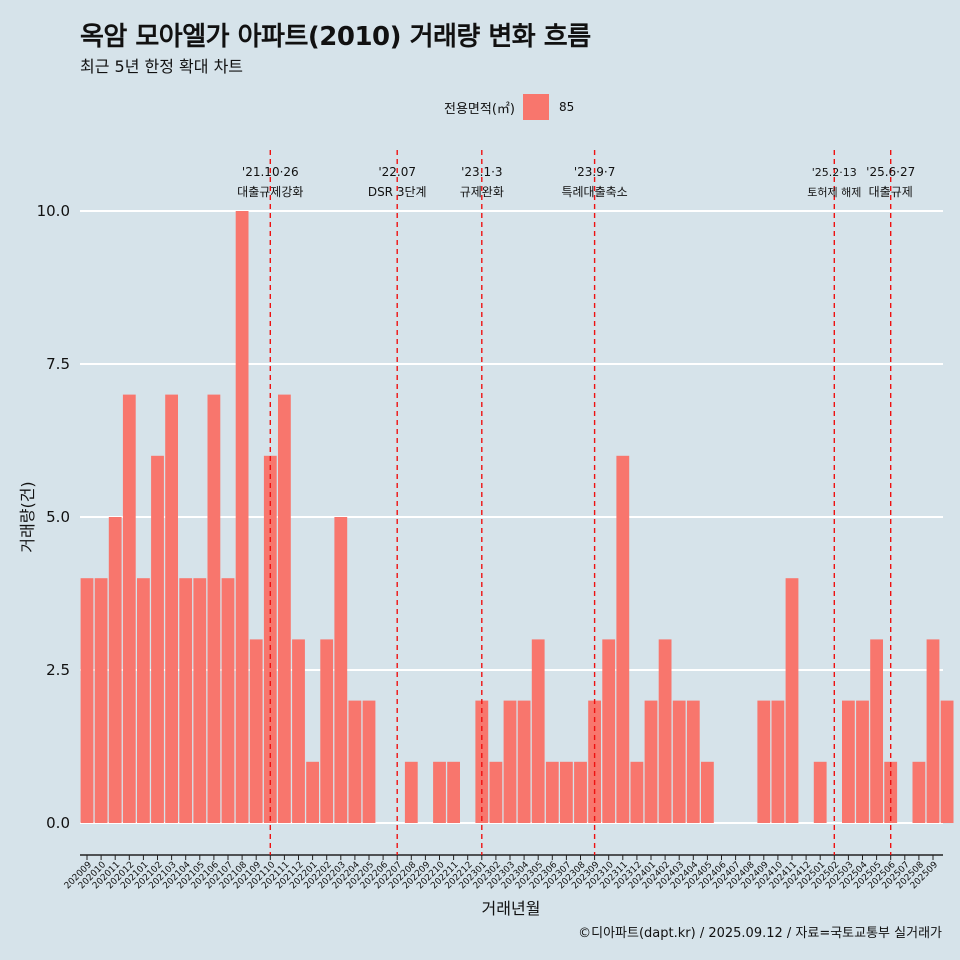  Describe the element at coordinates (270, 192) in the screenshot. I see `event-description-label: 대출규제강화` at that location.